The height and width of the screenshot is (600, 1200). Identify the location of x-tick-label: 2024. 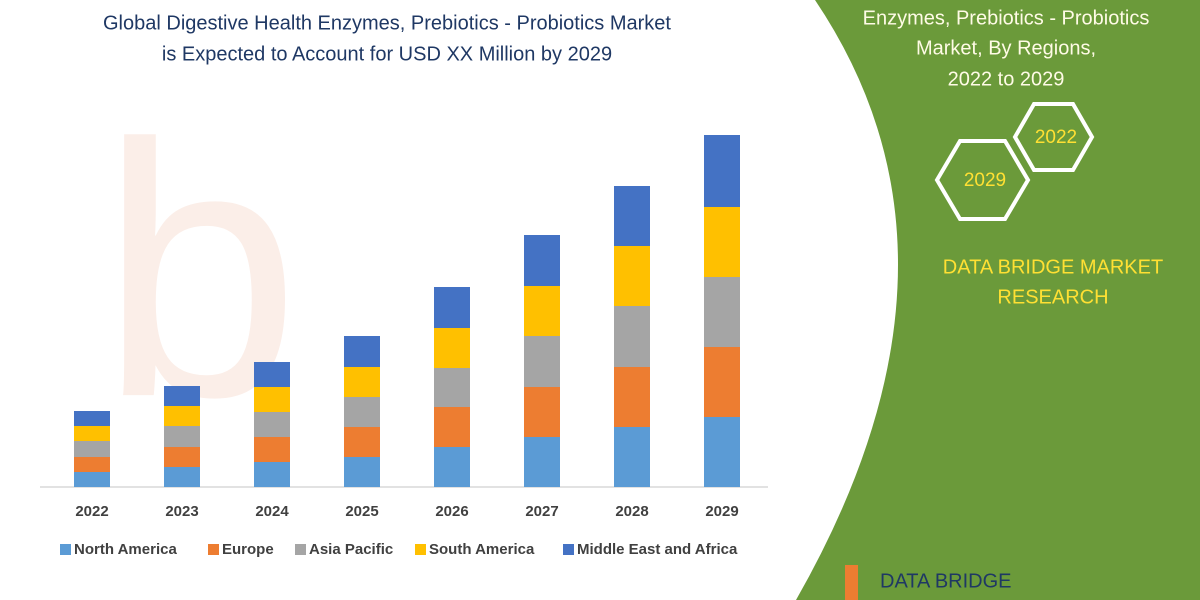
(272, 511).